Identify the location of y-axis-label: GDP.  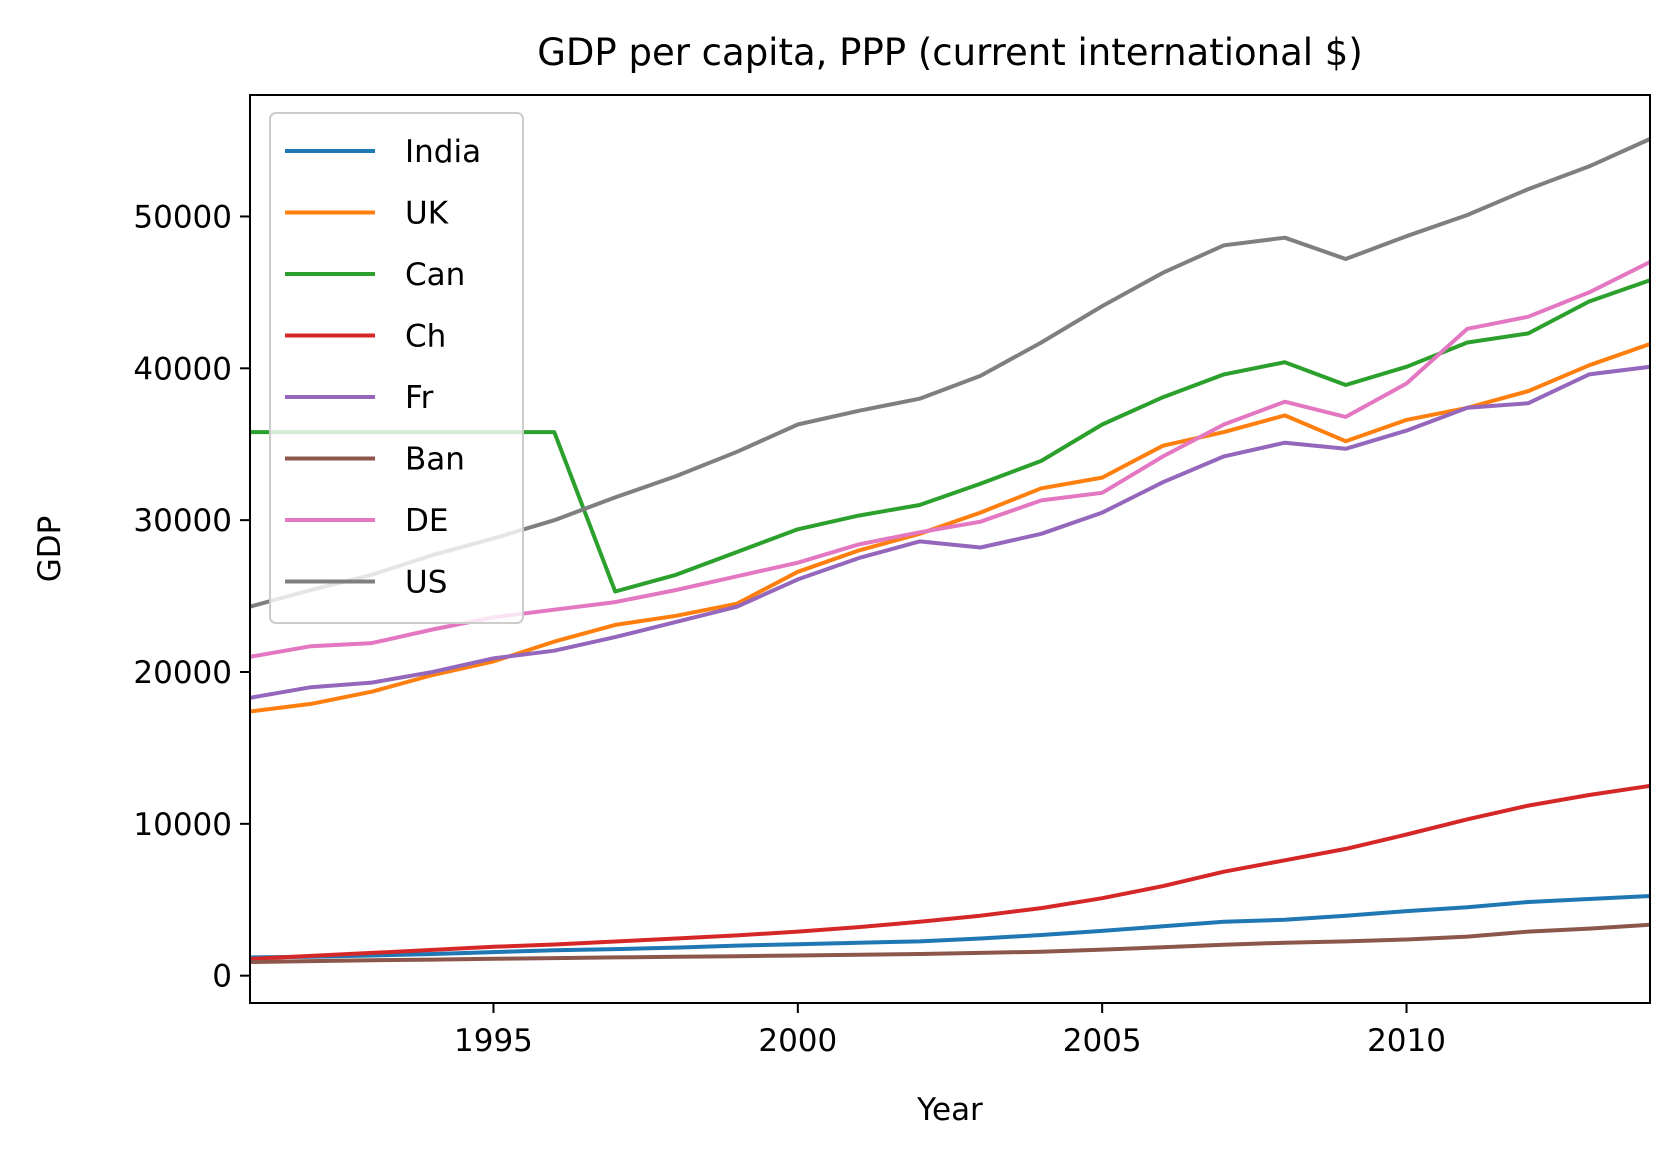
(50, 549).